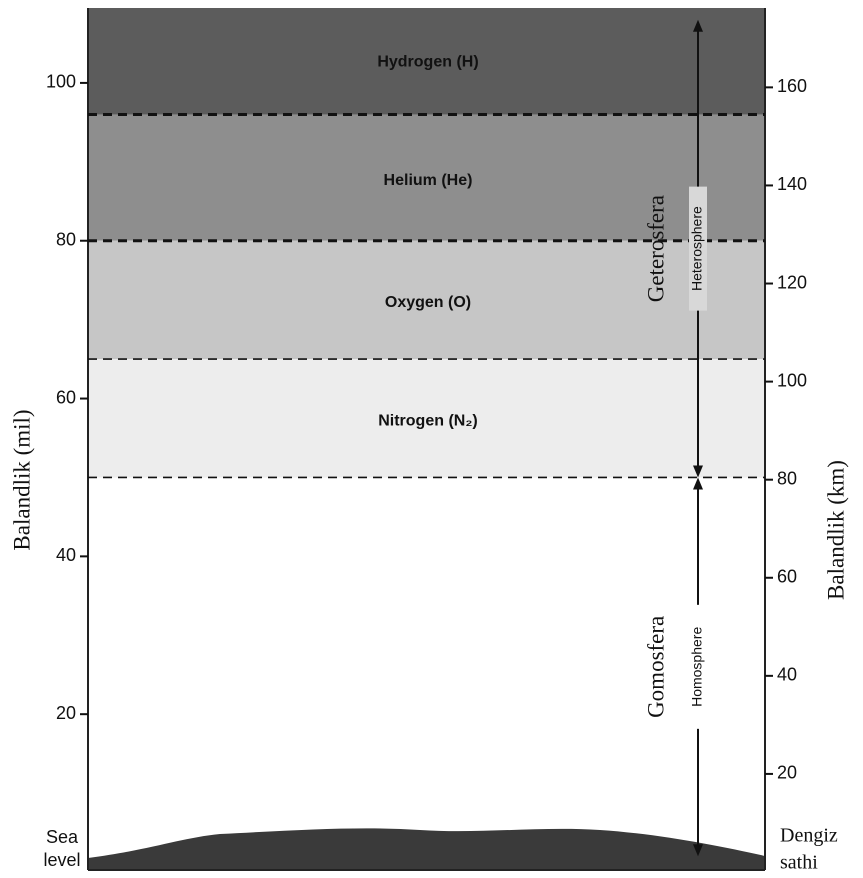 The width and height of the screenshot is (863, 878). What do you see at coordinates (787, 478) in the screenshot?
I see `y2-tick-label: 80` at bounding box center [787, 478].